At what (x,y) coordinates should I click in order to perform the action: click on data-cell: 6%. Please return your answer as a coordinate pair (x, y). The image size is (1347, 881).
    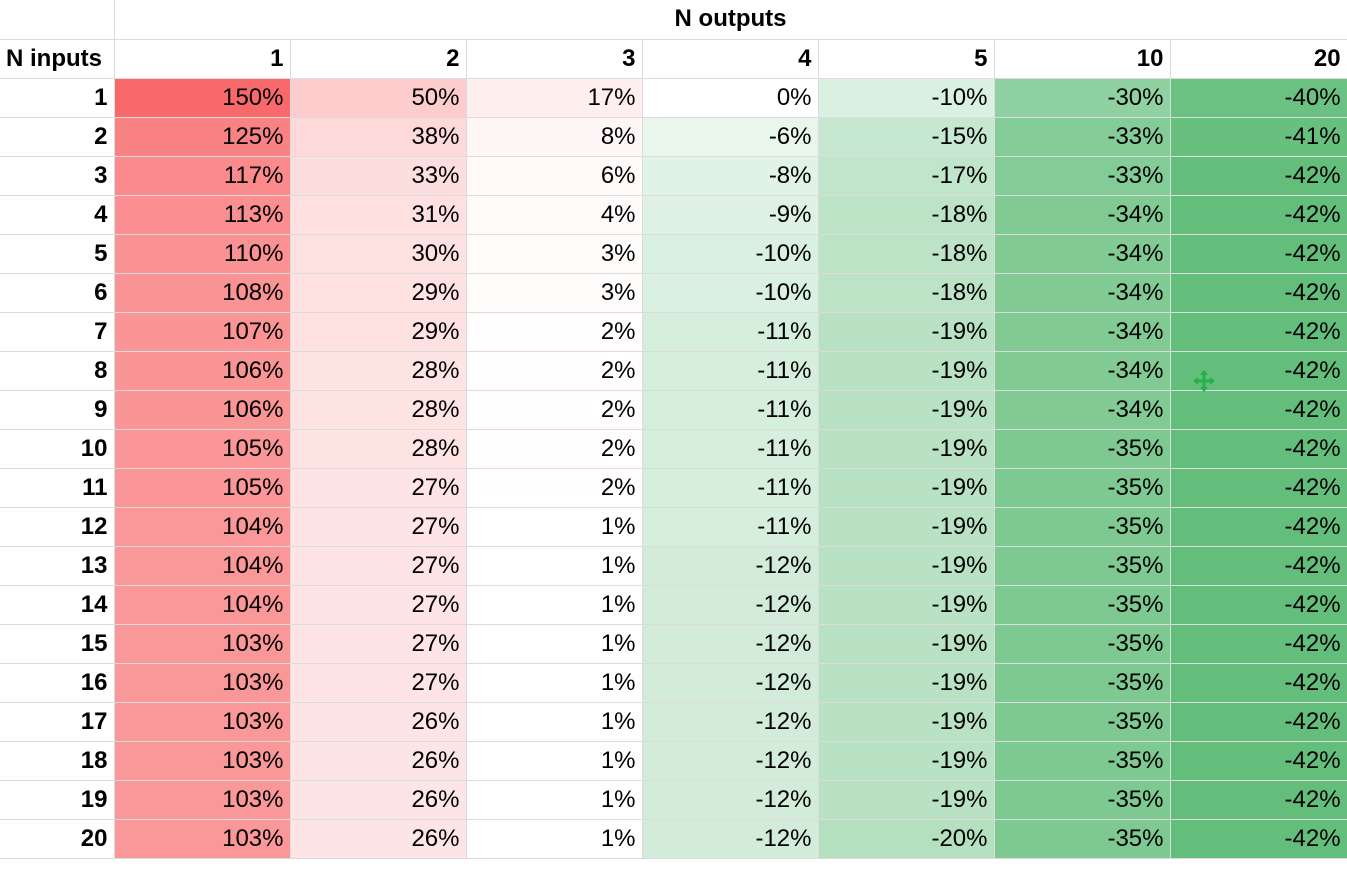
    Looking at the image, I should click on (554, 176).